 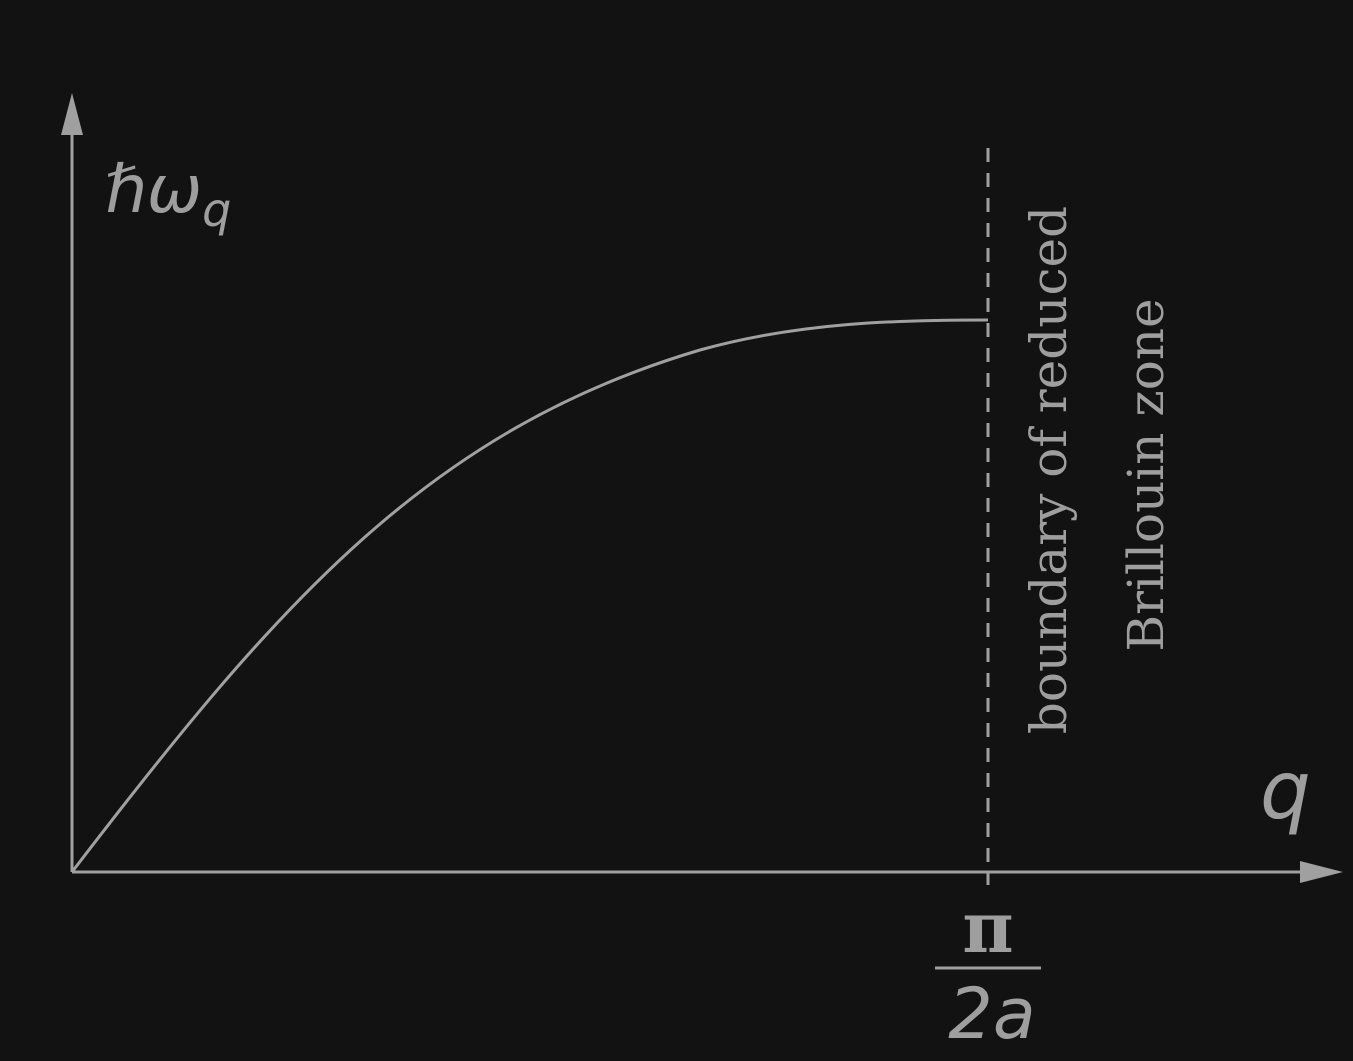 I want to click on tick-numerator: π, so click(x=987, y=927).